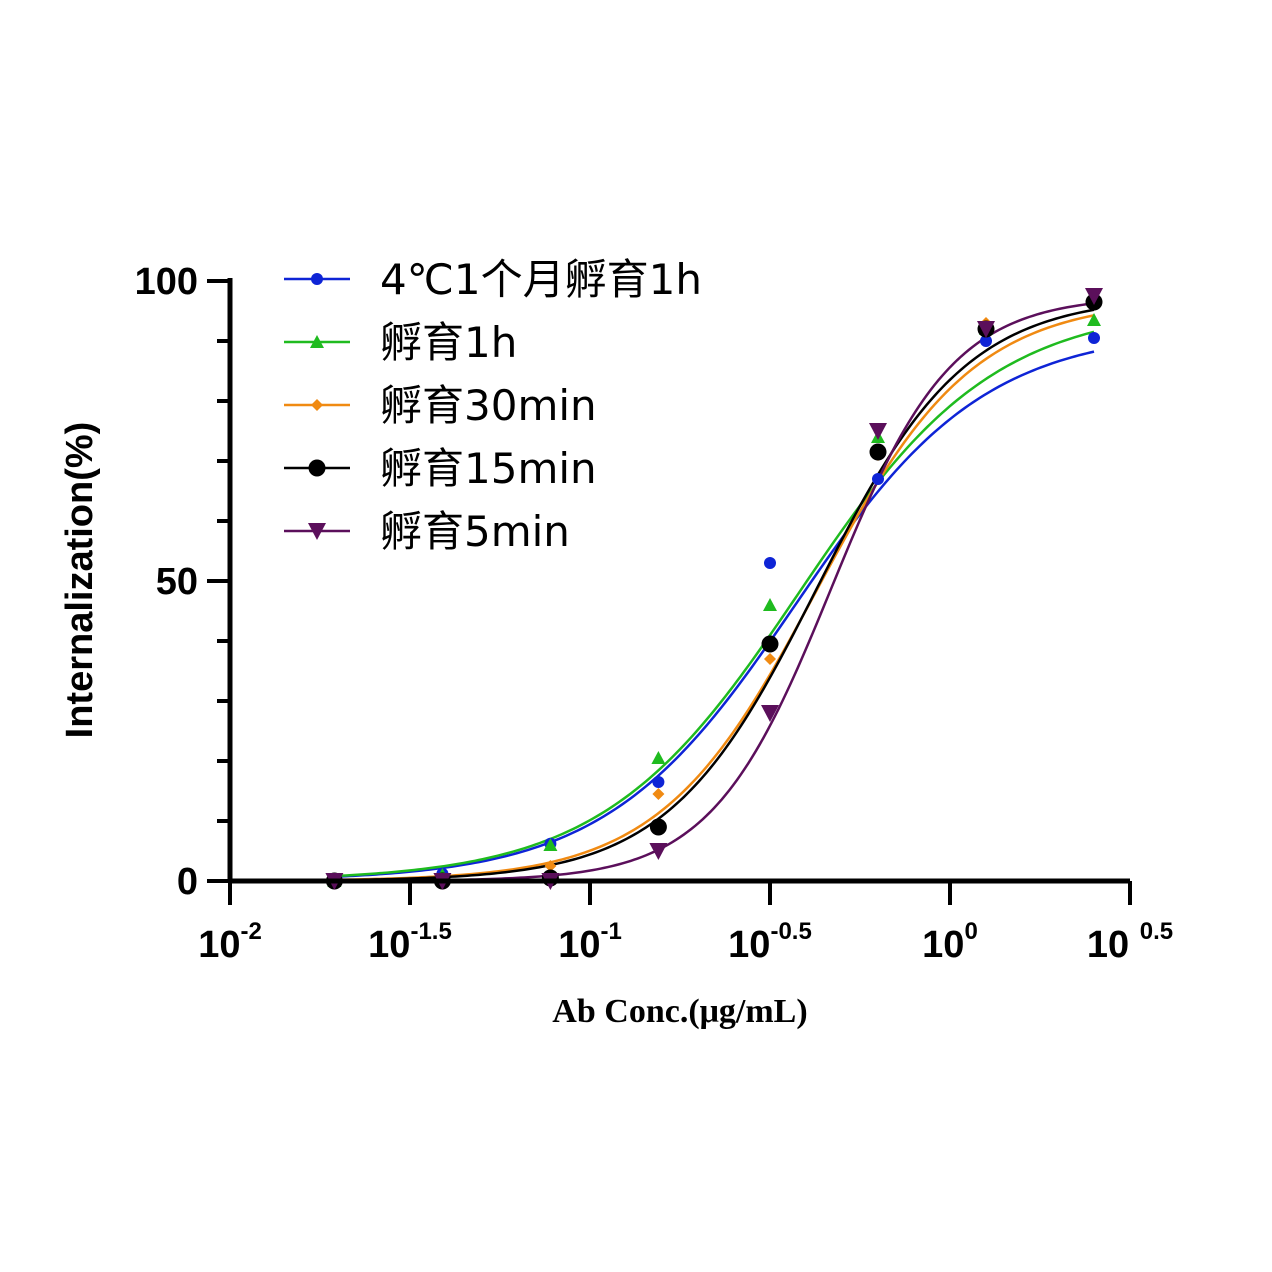 This screenshot has width=1272, height=1272. What do you see at coordinates (187, 882) in the screenshot?
I see `y-tick-label: 0` at bounding box center [187, 882].